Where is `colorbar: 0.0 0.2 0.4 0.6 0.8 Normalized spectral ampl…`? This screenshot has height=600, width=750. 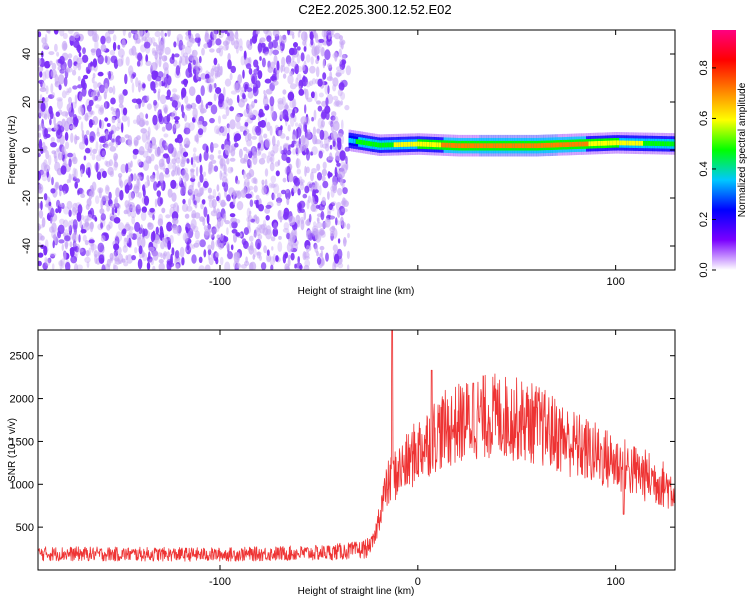
colorbar: 0.0 0.2 0.4 0.6 0.8 Normalized spectral ampl… is located at coordinates (723, 154).